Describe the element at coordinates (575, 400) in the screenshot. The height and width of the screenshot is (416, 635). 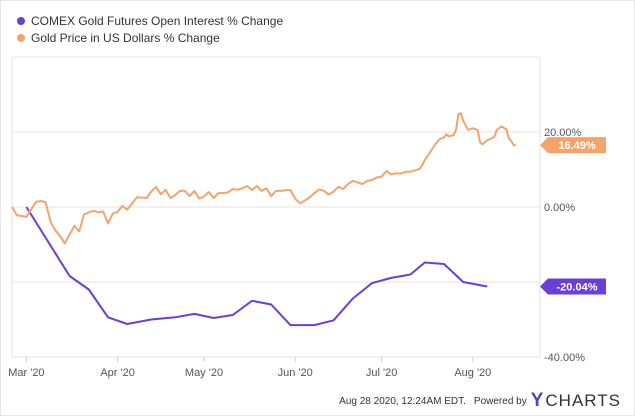
I see `ycharts-logo: Y CHARTS` at that location.